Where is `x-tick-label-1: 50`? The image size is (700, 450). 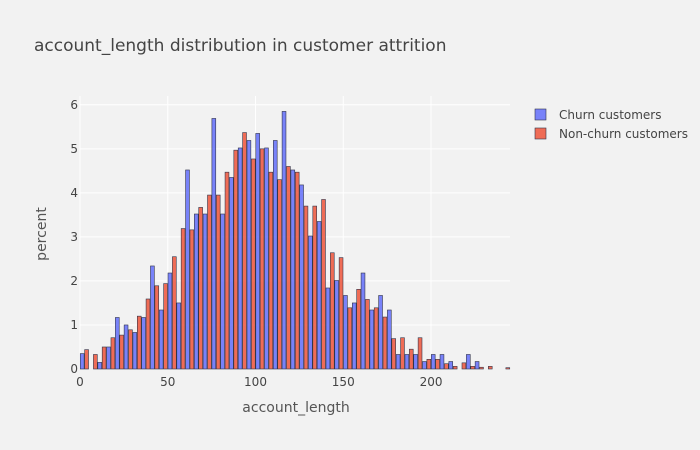
x-tick-label-1: 50 is located at coordinates (167, 382).